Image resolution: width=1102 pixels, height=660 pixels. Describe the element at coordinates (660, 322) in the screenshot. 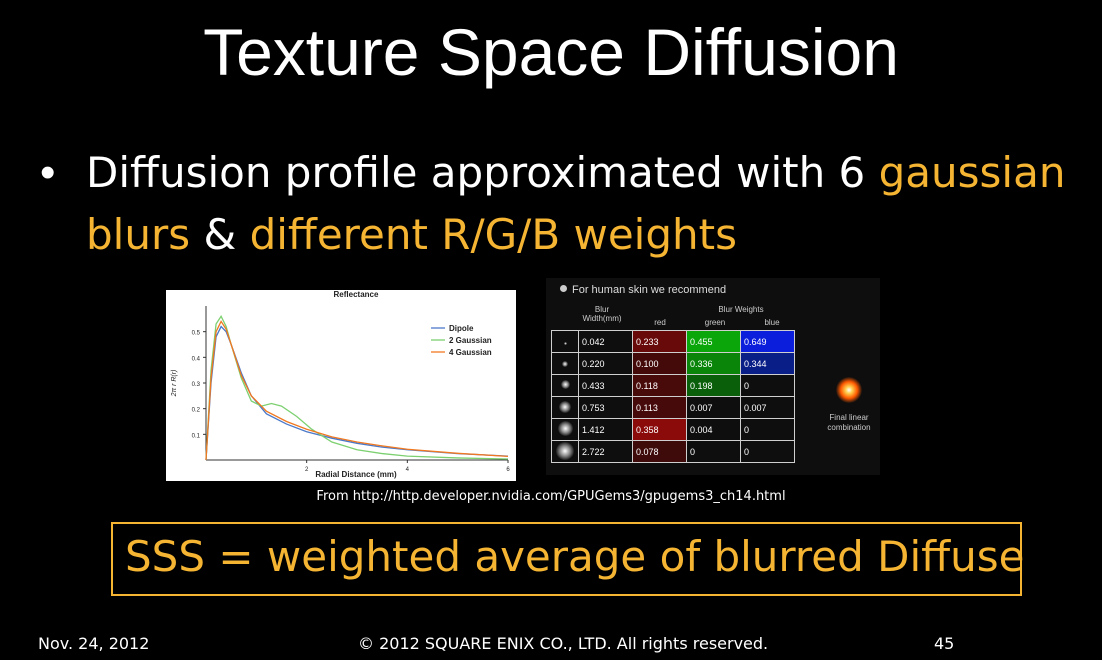

I see `col-header-red: red` at that location.